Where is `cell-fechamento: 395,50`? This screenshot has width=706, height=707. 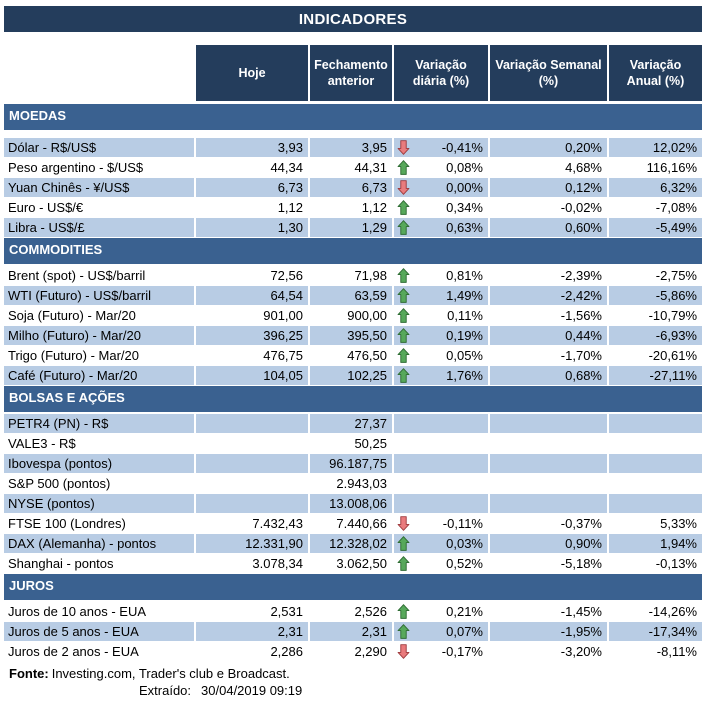
cell-fechamento: 395,50 is located at coordinates (352, 335).